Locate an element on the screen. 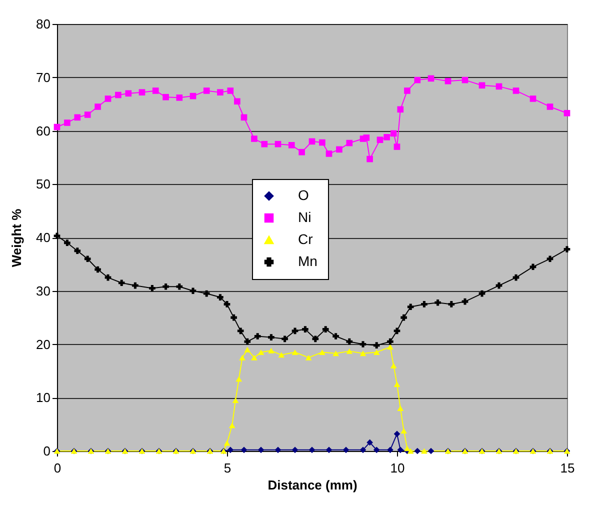 The image size is (600, 508). legend-label: Ni is located at coordinates (305, 217).